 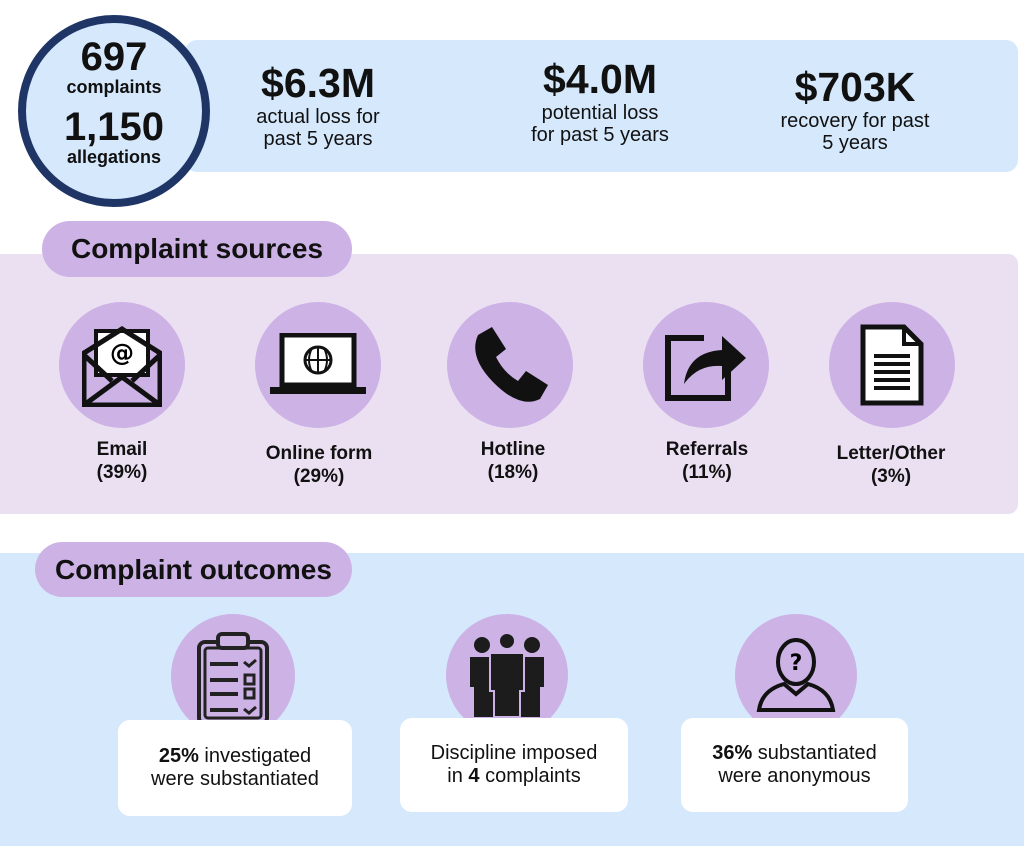 I want to click on email-icon: @, so click(x=122, y=366).